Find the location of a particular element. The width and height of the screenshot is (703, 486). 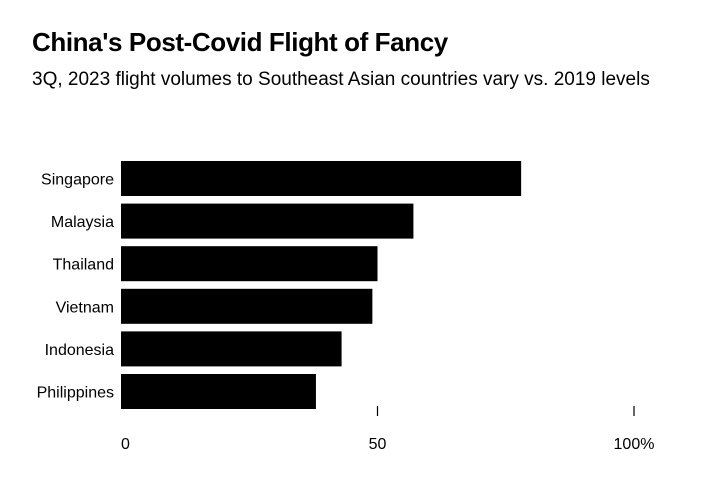

x-tick-label-100: 100% is located at coordinates (634, 444).